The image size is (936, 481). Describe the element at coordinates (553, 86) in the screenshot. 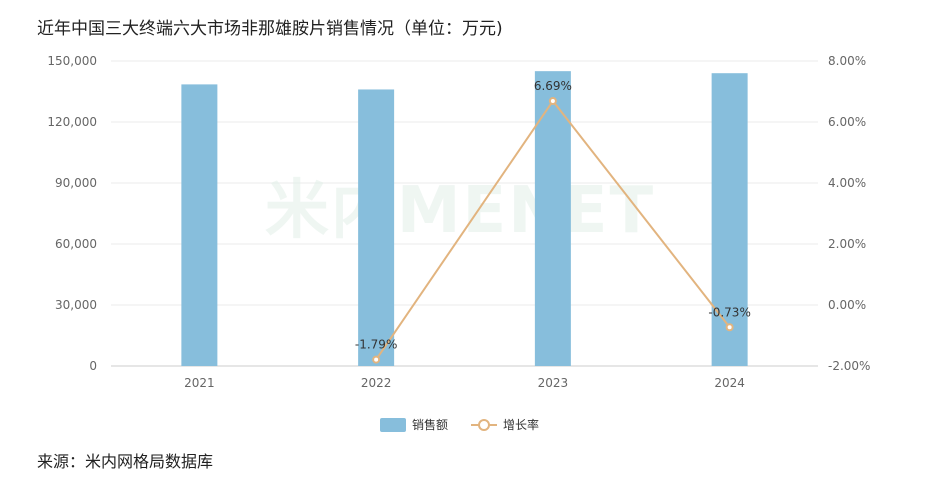

I see `growth-data-label: 6.69%` at that location.